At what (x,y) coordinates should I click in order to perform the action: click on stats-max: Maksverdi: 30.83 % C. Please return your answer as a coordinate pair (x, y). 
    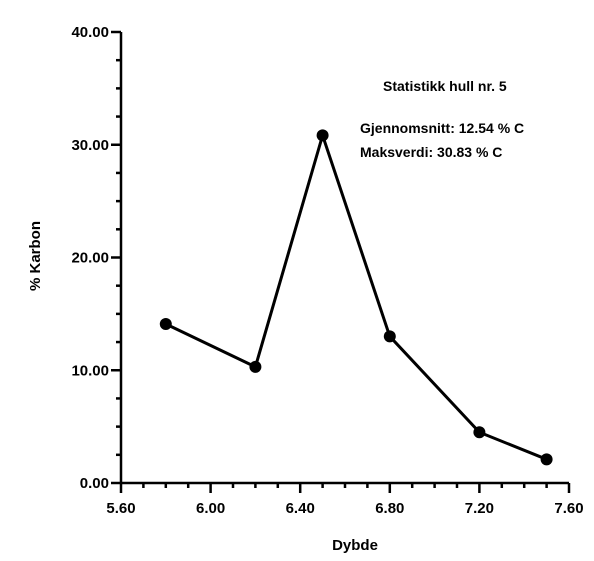
    Looking at the image, I should click on (431, 152).